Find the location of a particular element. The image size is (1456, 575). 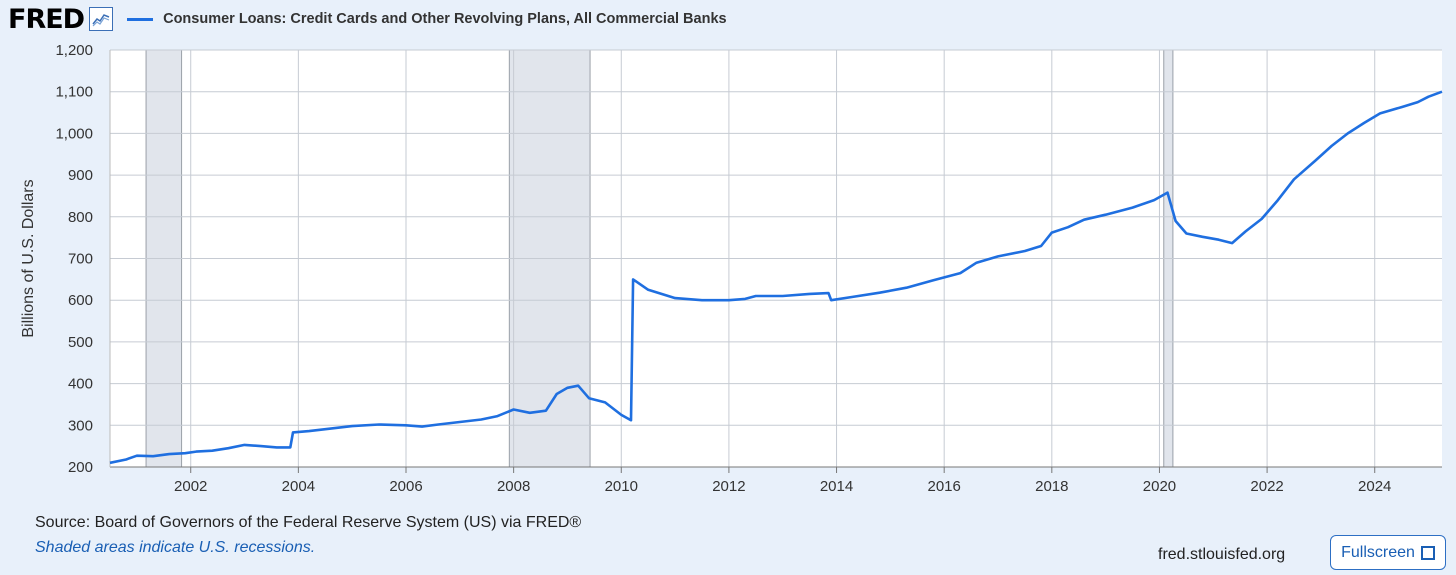

x-tick-label: 2012 is located at coordinates (728, 486).